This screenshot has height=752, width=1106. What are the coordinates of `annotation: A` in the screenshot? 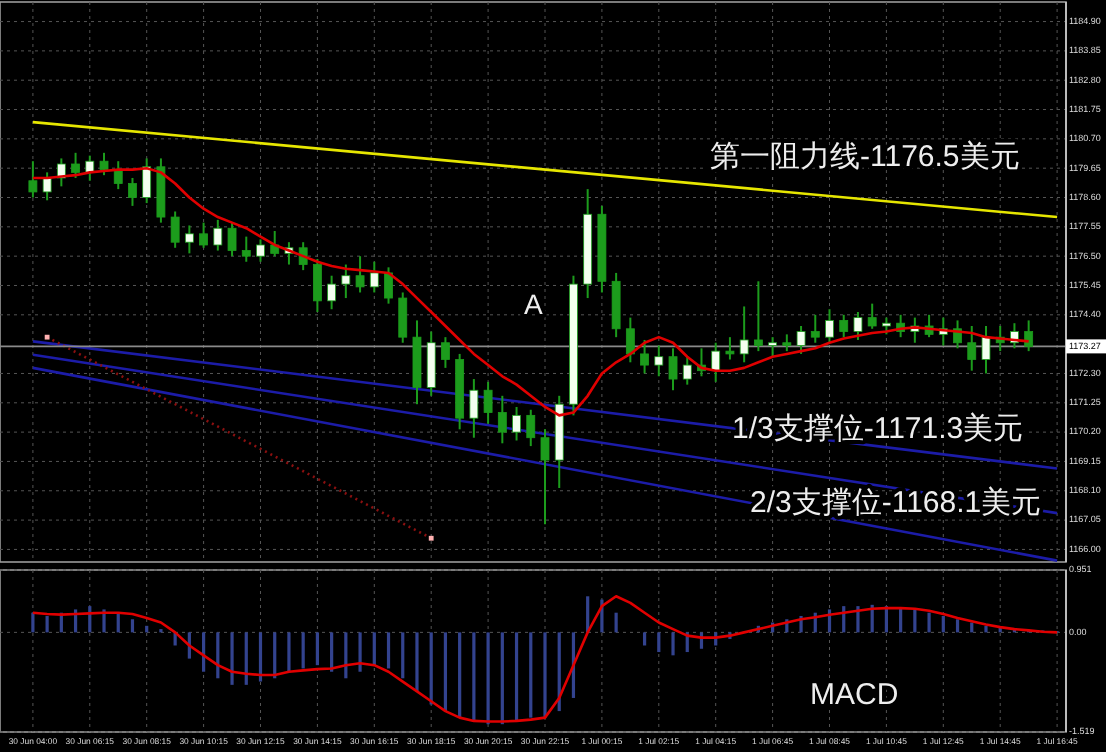 It's located at (534, 304).